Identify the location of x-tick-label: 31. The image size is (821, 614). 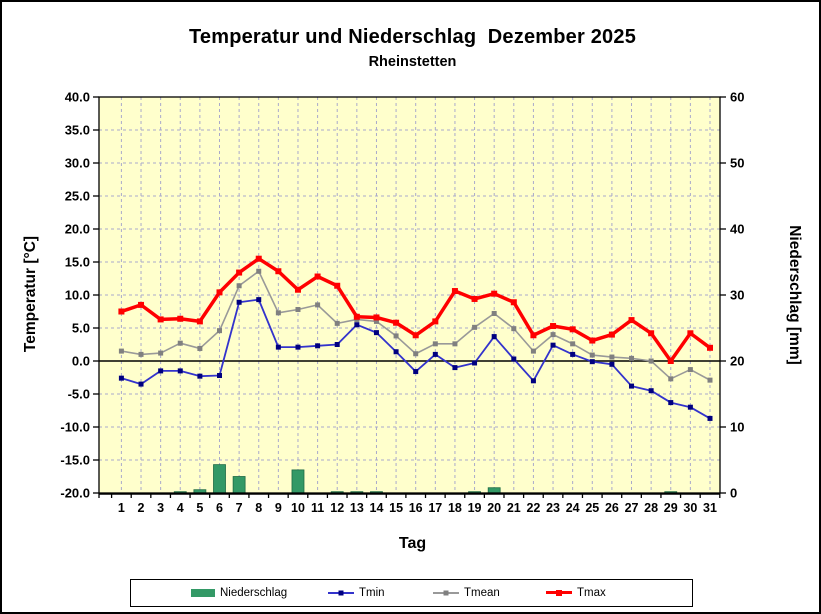
(710, 508).